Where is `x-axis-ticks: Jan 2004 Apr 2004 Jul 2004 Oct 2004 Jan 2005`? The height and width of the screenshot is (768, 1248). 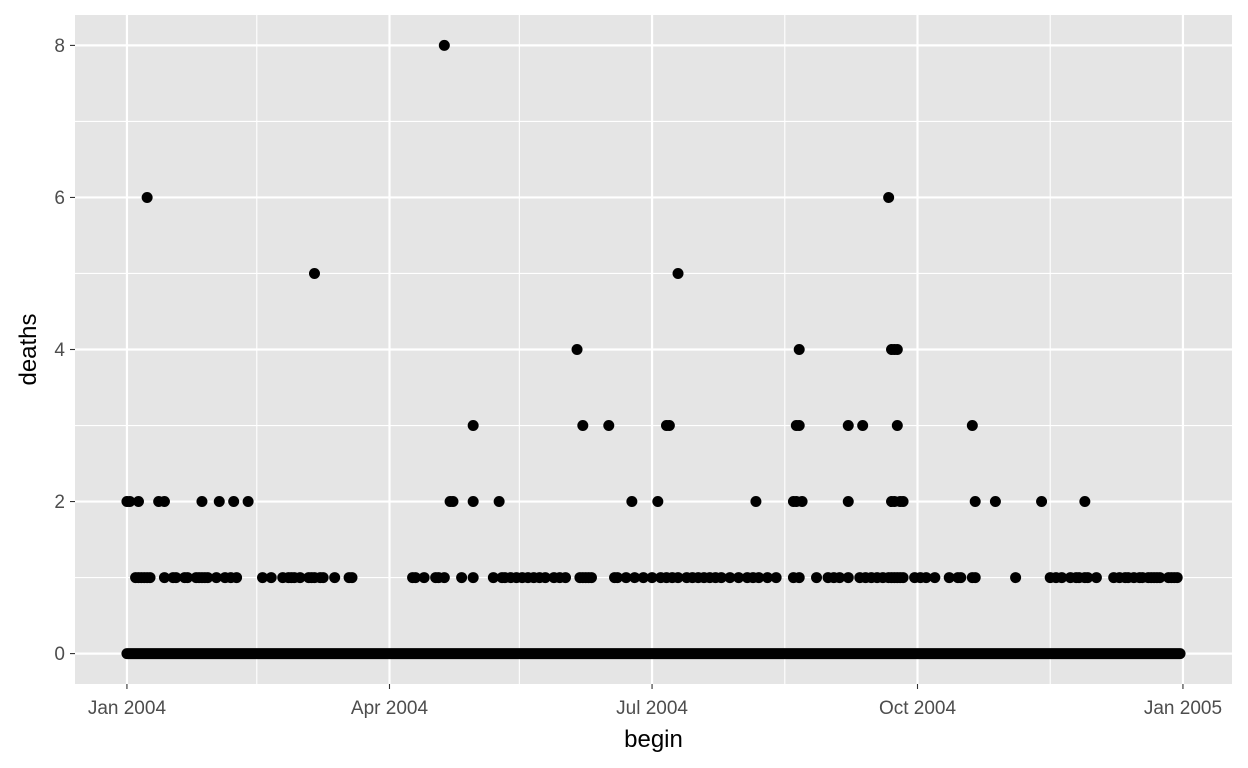
x-axis-ticks: Jan 2004 Apr 2004 Jul 2004 Oct 2004 Jan 2005 is located at coordinates (655, 701).